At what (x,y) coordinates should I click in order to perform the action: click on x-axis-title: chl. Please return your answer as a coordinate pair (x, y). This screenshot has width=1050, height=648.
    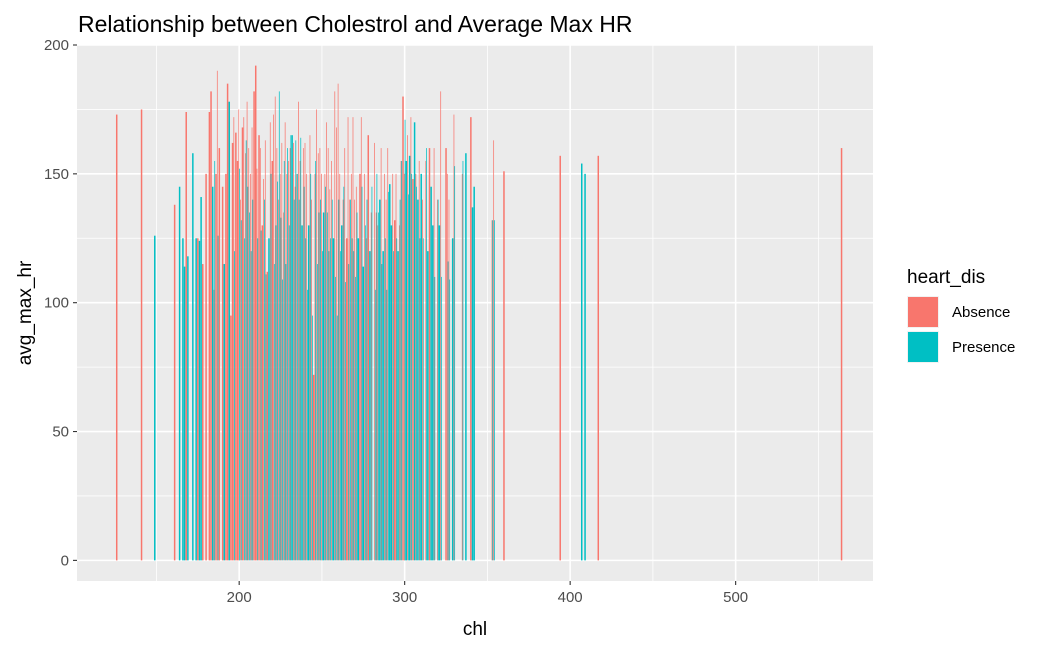
    Looking at the image, I should click on (475, 629).